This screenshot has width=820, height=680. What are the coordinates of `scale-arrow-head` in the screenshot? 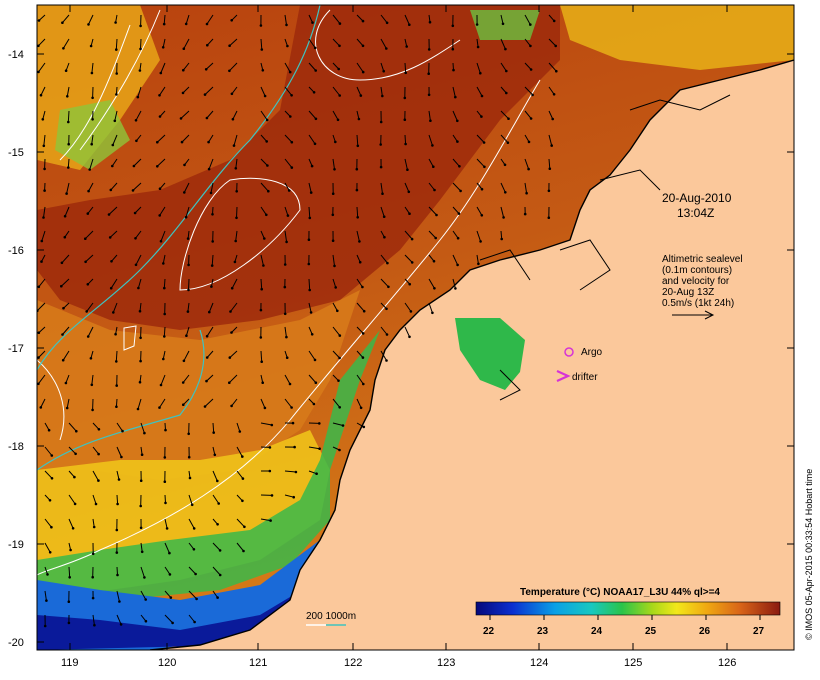 It's located at (709, 315).